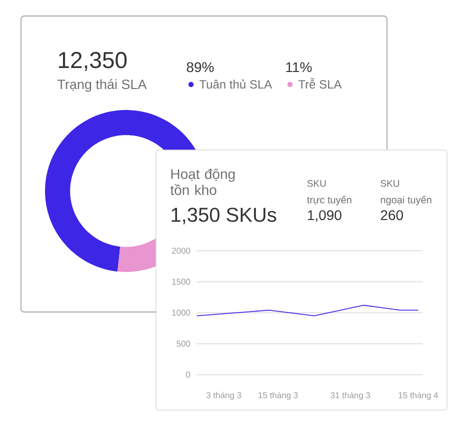  What do you see at coordinates (235, 84) in the screenshot?
I see `legend-label: Tuân thủ SLA` at bounding box center [235, 84].